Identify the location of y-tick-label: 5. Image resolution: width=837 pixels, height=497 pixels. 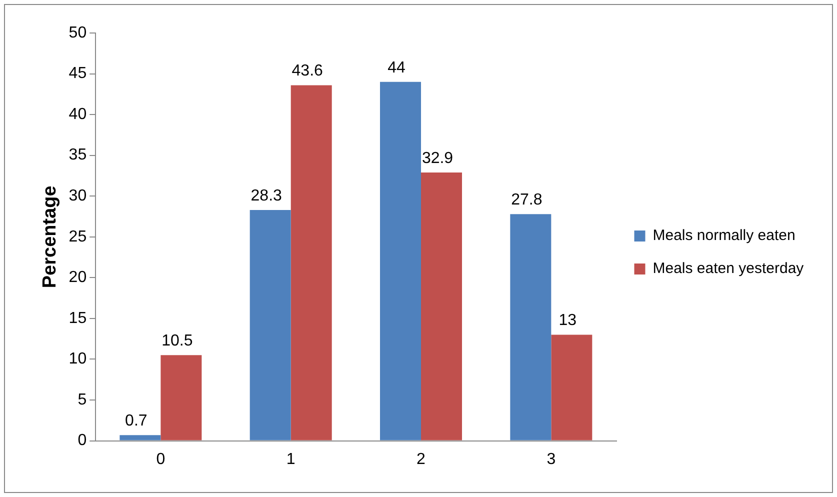
(82, 399).